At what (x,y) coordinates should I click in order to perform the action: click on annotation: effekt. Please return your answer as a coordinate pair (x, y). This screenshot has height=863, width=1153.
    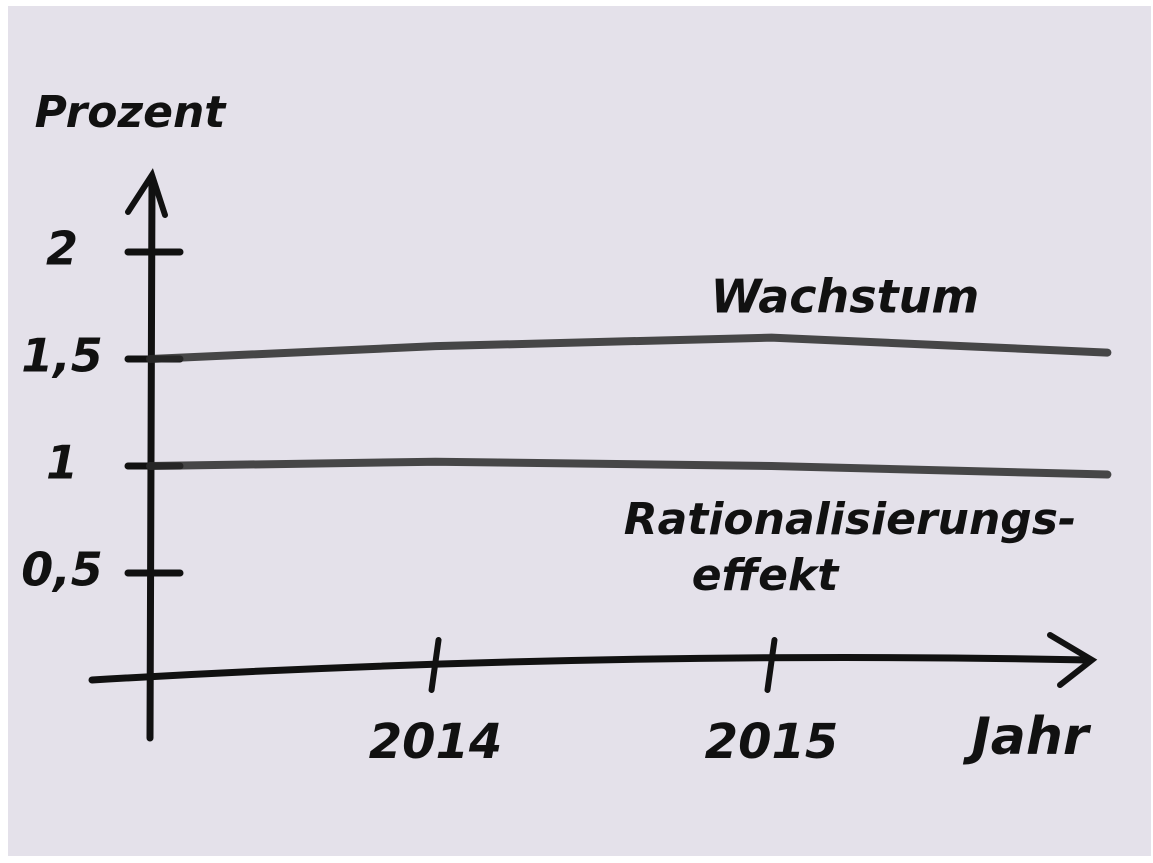
    Looking at the image, I should click on (766, 575).